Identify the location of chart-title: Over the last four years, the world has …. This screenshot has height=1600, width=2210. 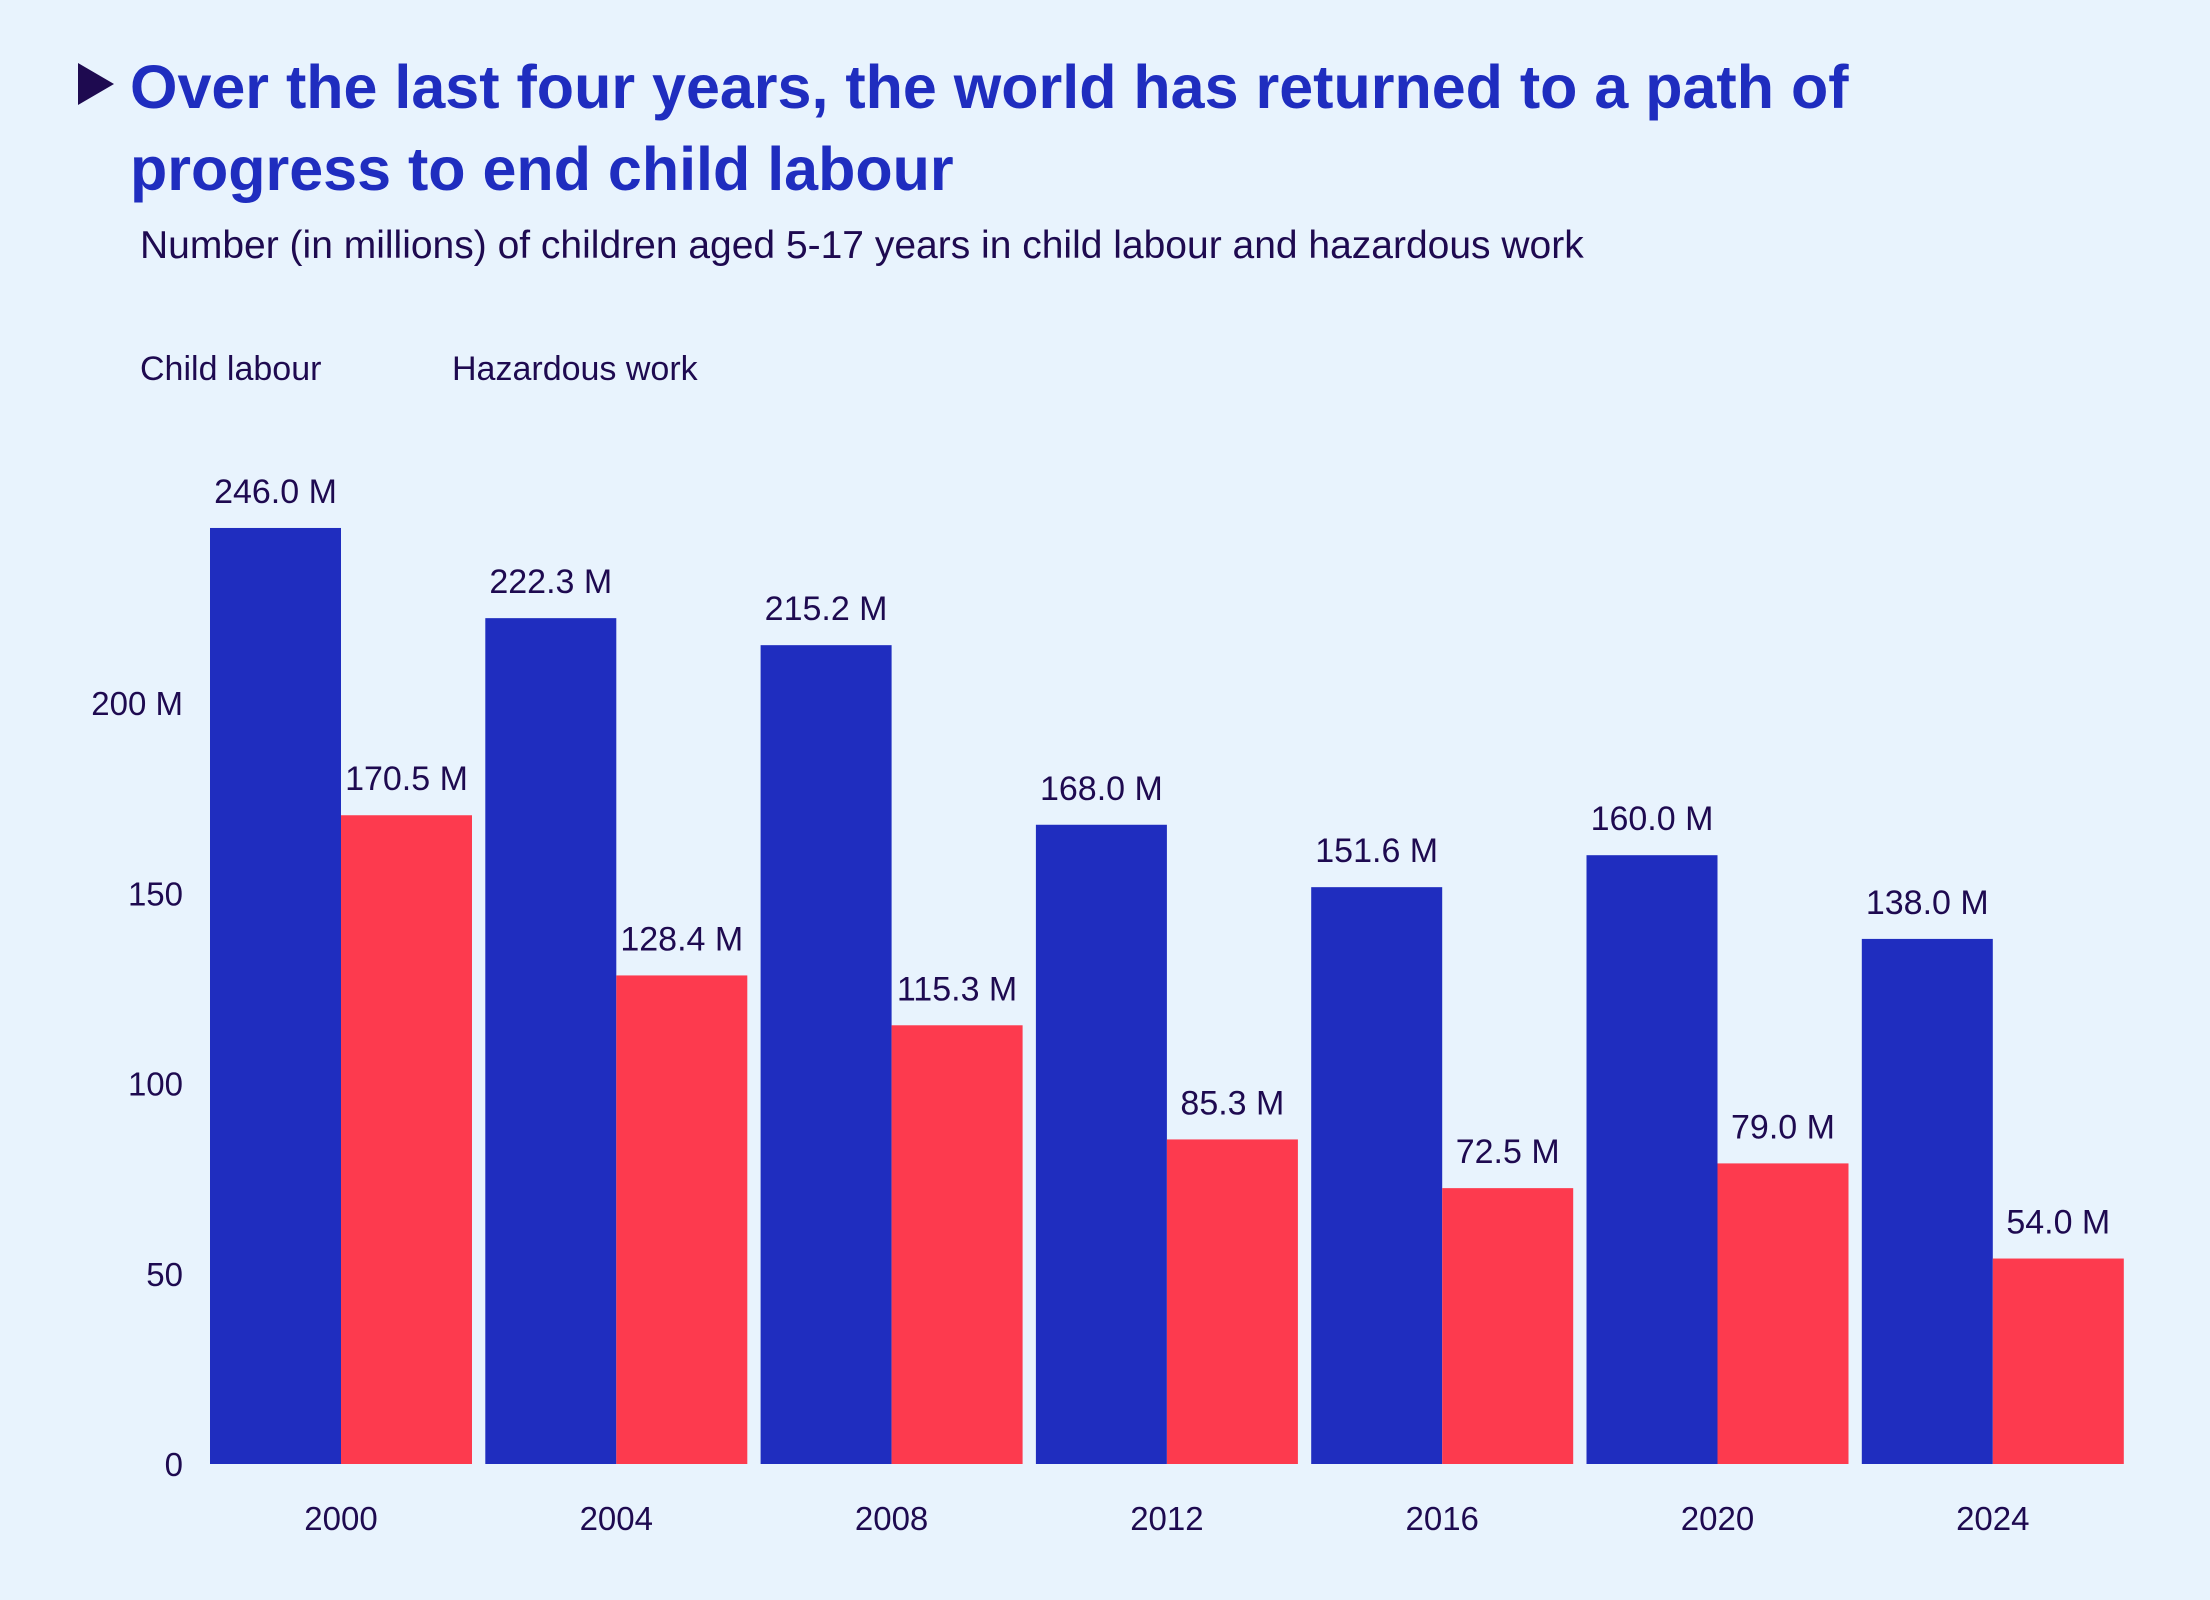
(989, 128).